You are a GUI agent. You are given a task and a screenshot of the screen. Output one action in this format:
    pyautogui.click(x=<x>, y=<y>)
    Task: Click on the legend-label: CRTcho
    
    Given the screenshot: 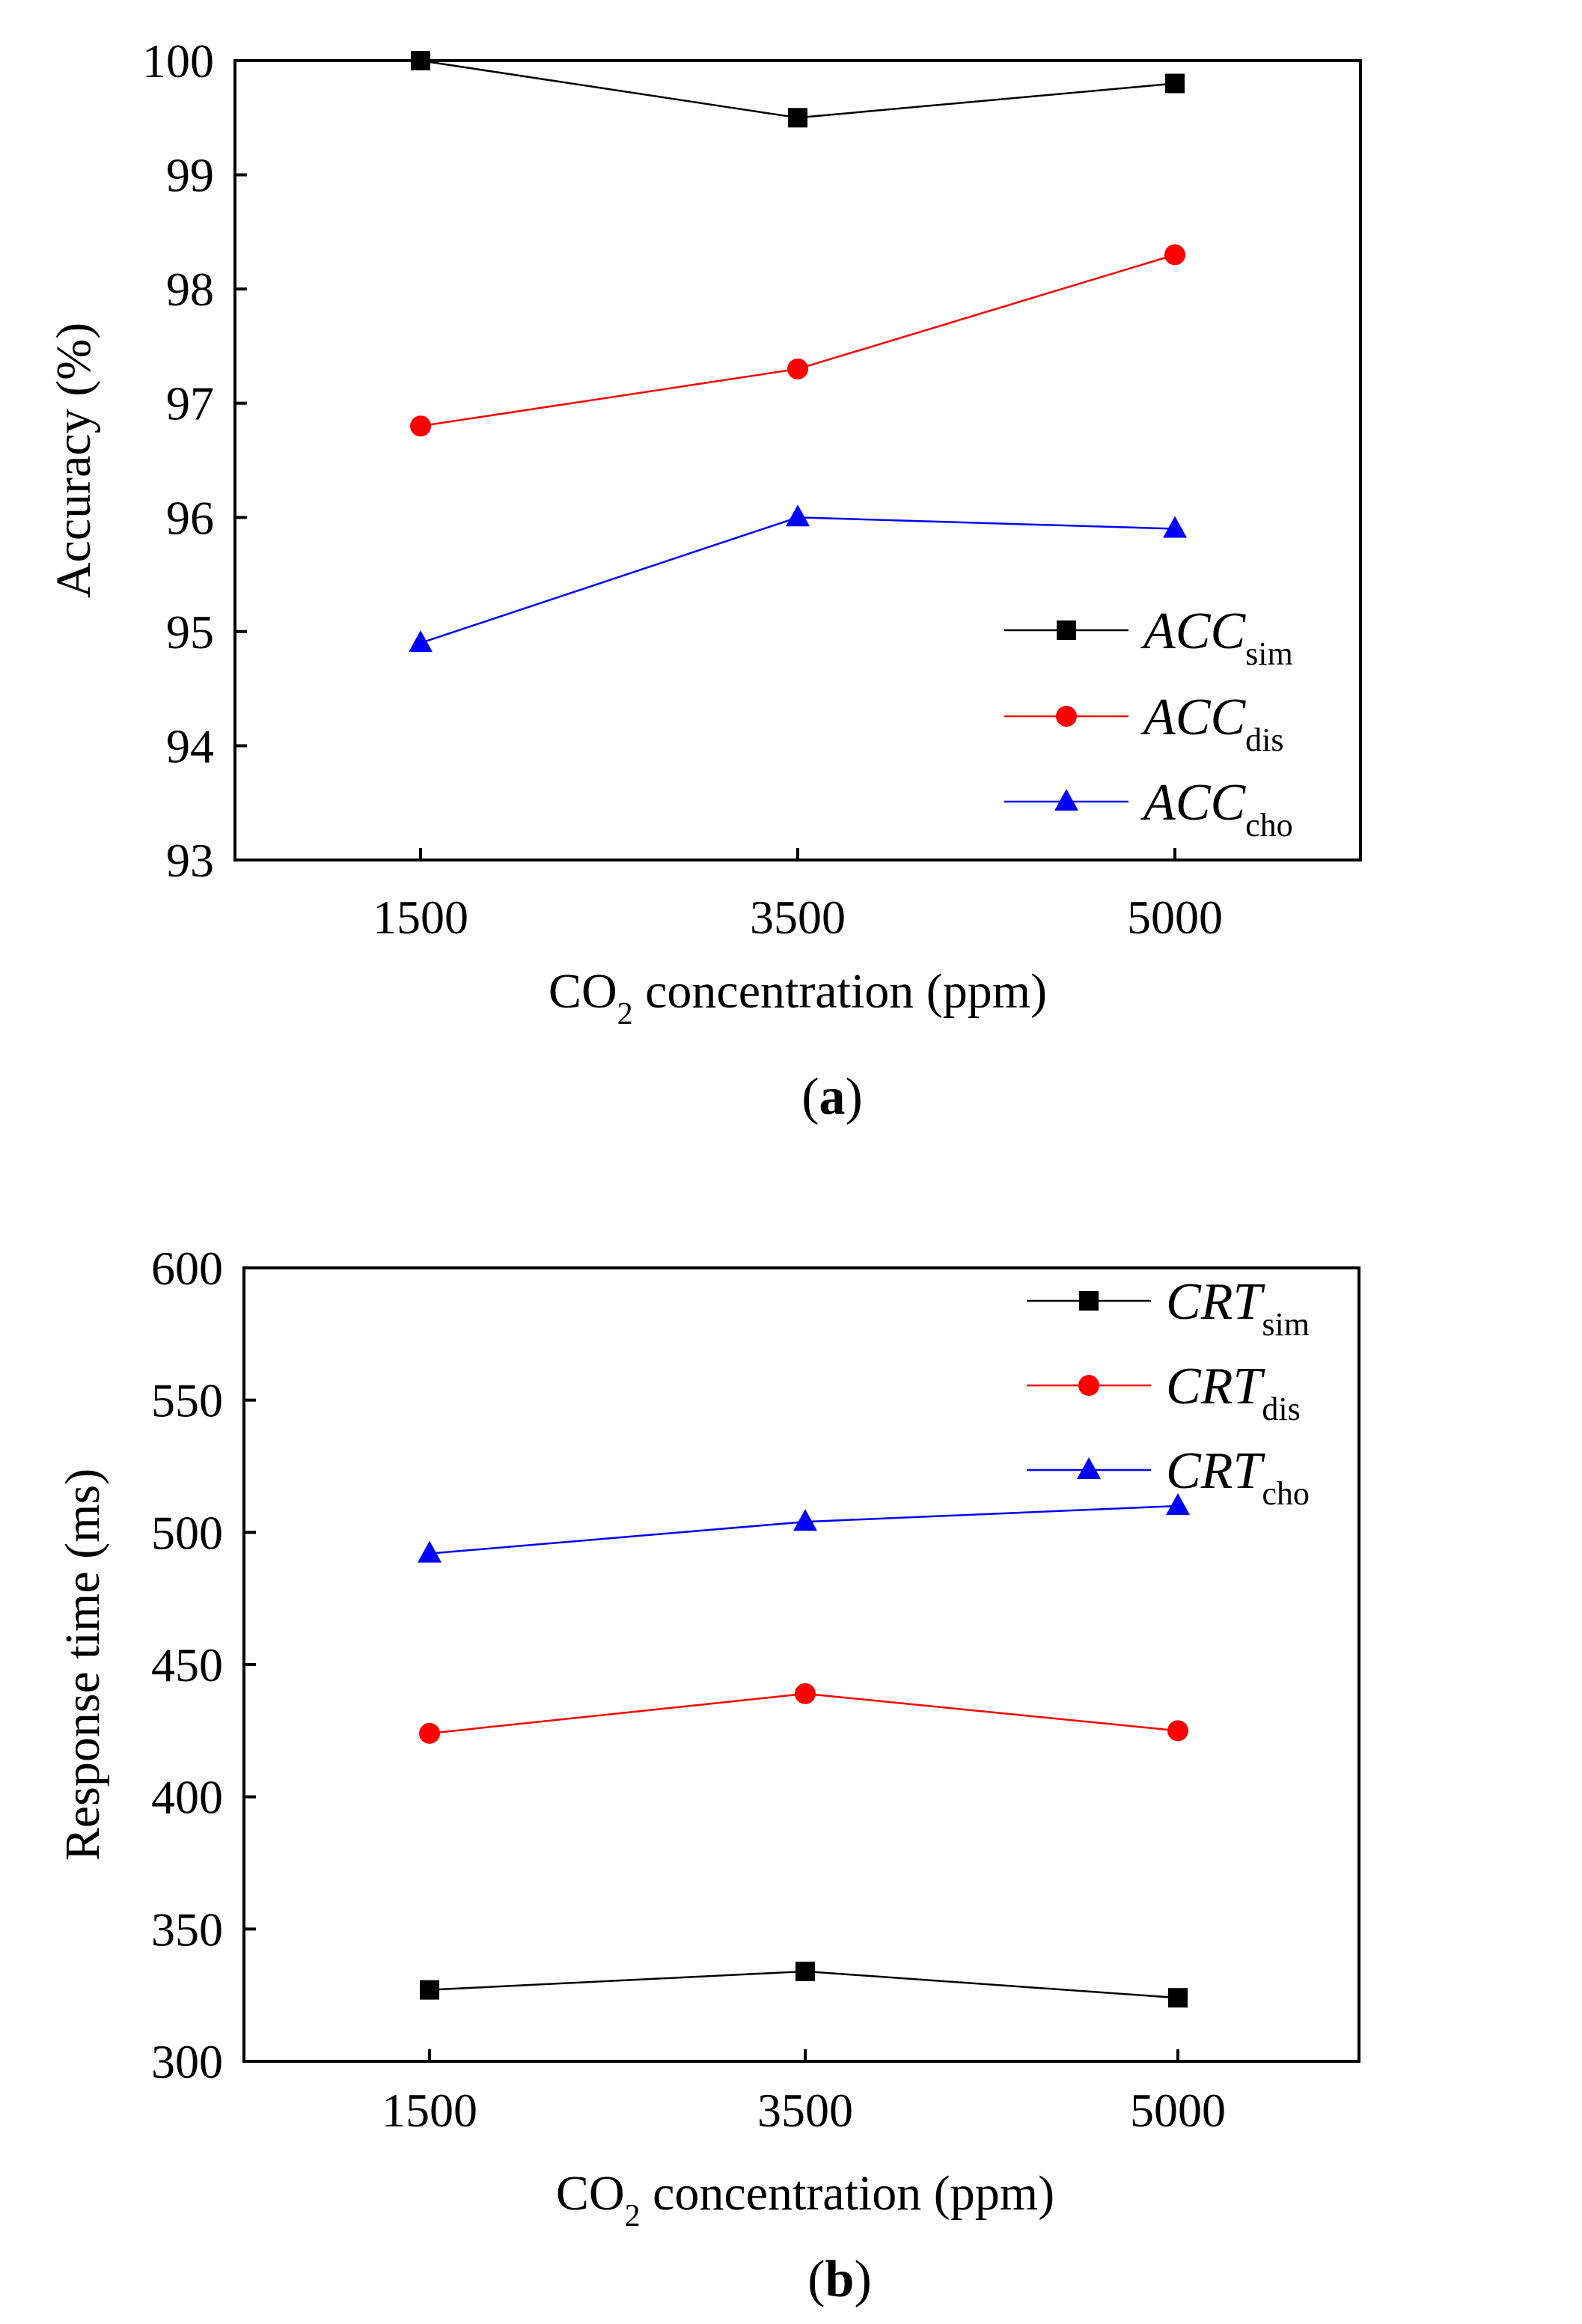 What is the action you would take?
    pyautogui.click(x=1238, y=1477)
    